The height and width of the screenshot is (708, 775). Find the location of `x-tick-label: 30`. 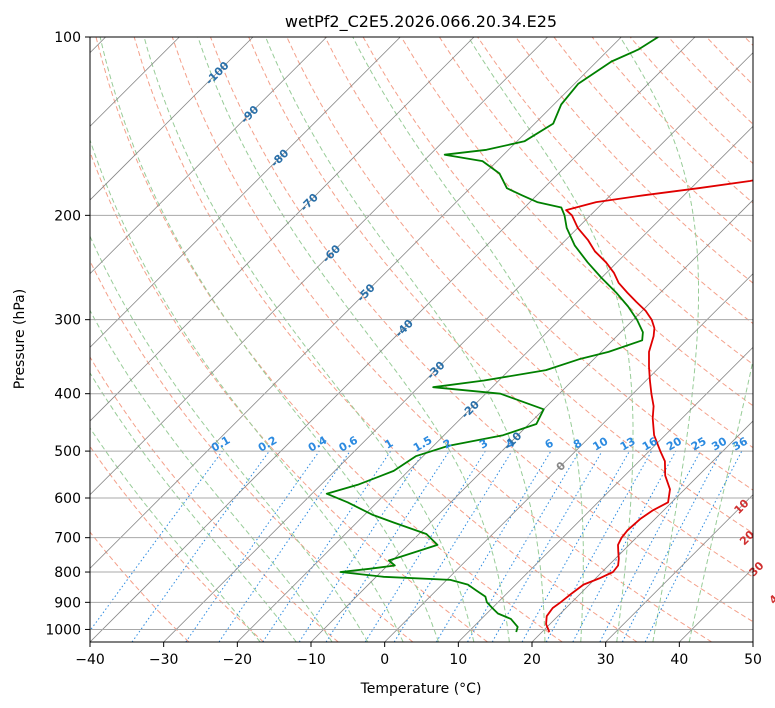

x-tick-label: 30 is located at coordinates (606, 660).